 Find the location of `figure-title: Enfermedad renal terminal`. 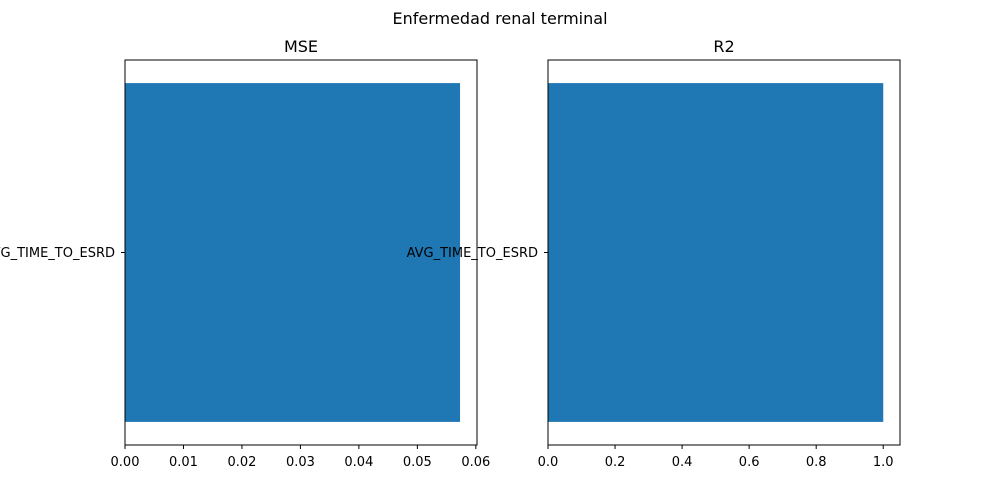

figure-title: Enfermedad renal terminal is located at coordinates (499, 18).